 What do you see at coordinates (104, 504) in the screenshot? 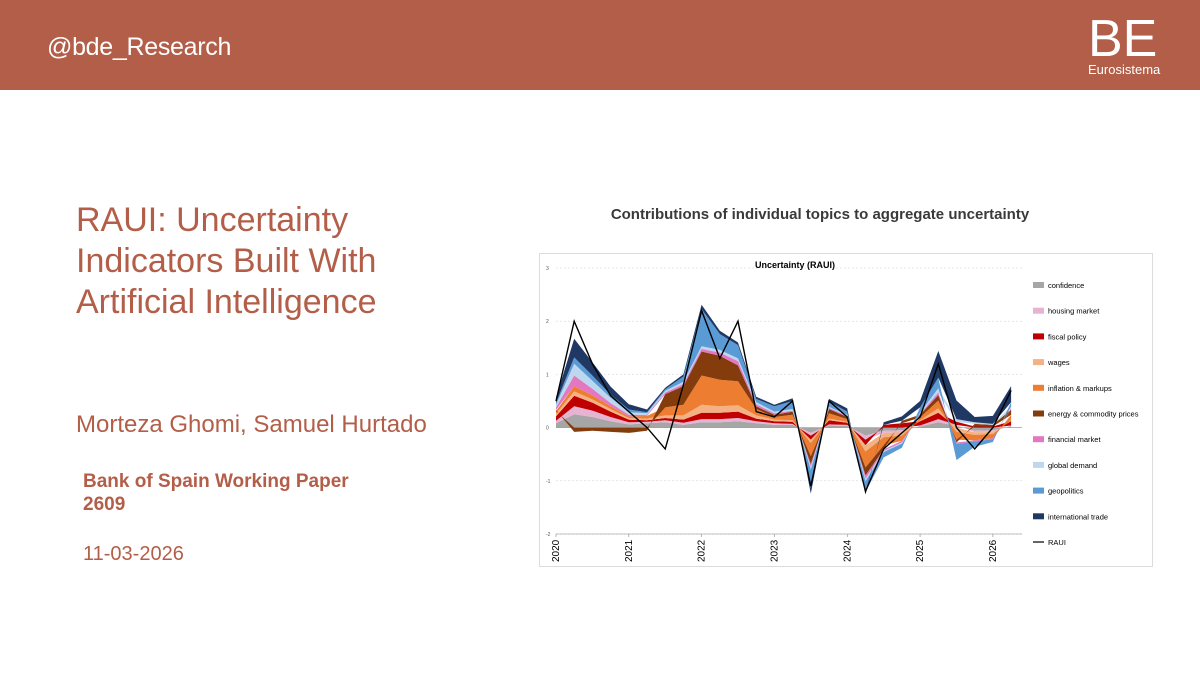
I see `series-number: 2609` at bounding box center [104, 504].